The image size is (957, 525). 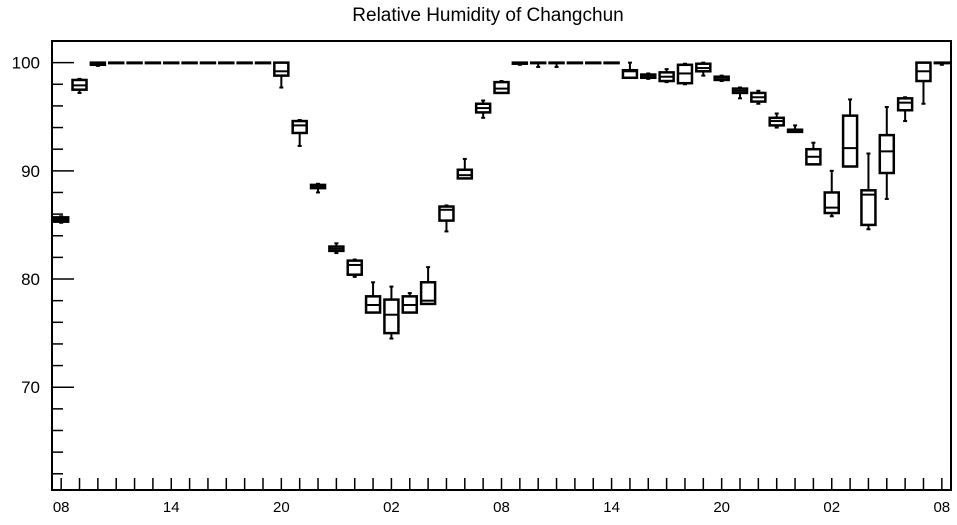 I want to click on y-tick-label: 90, so click(x=30, y=171).